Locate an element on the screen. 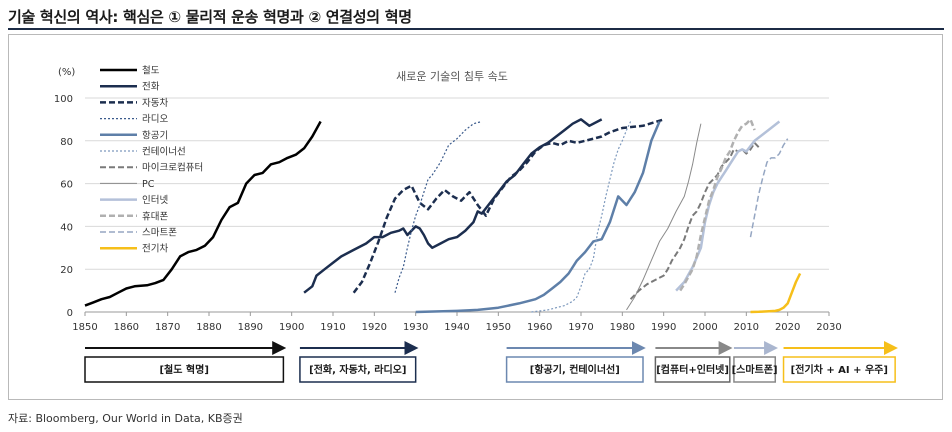 This screenshot has height=432, width=952. x-tick-label: 1990 is located at coordinates (663, 327).